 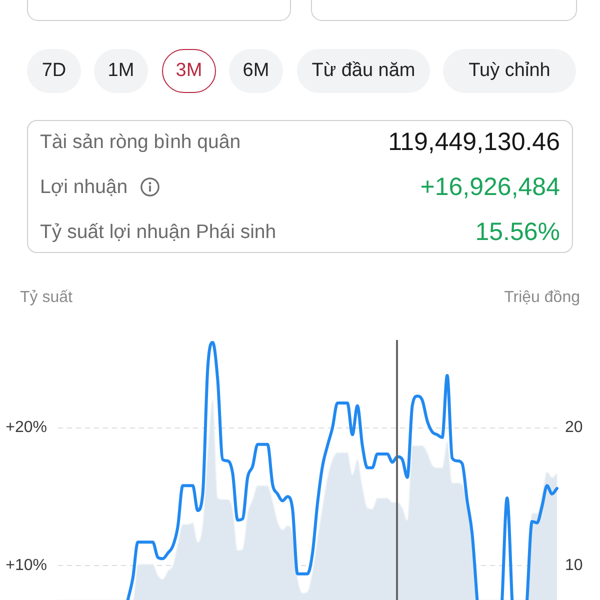 I want to click on y2-tick-label: 10, so click(x=574, y=565).